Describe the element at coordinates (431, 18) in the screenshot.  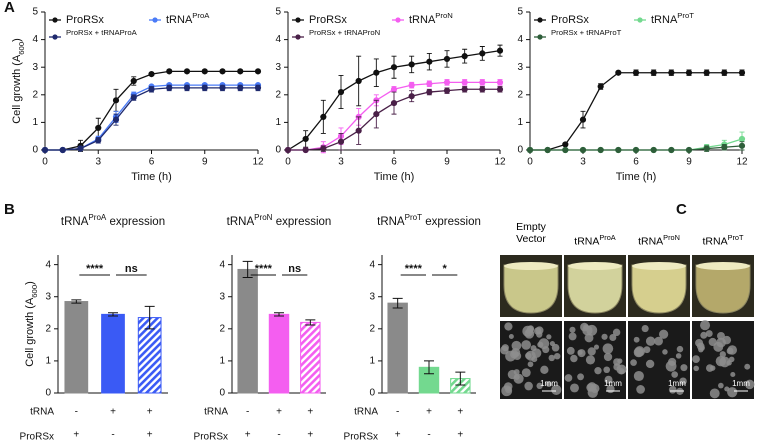
I see `legend-label: tRNAProN` at that location.